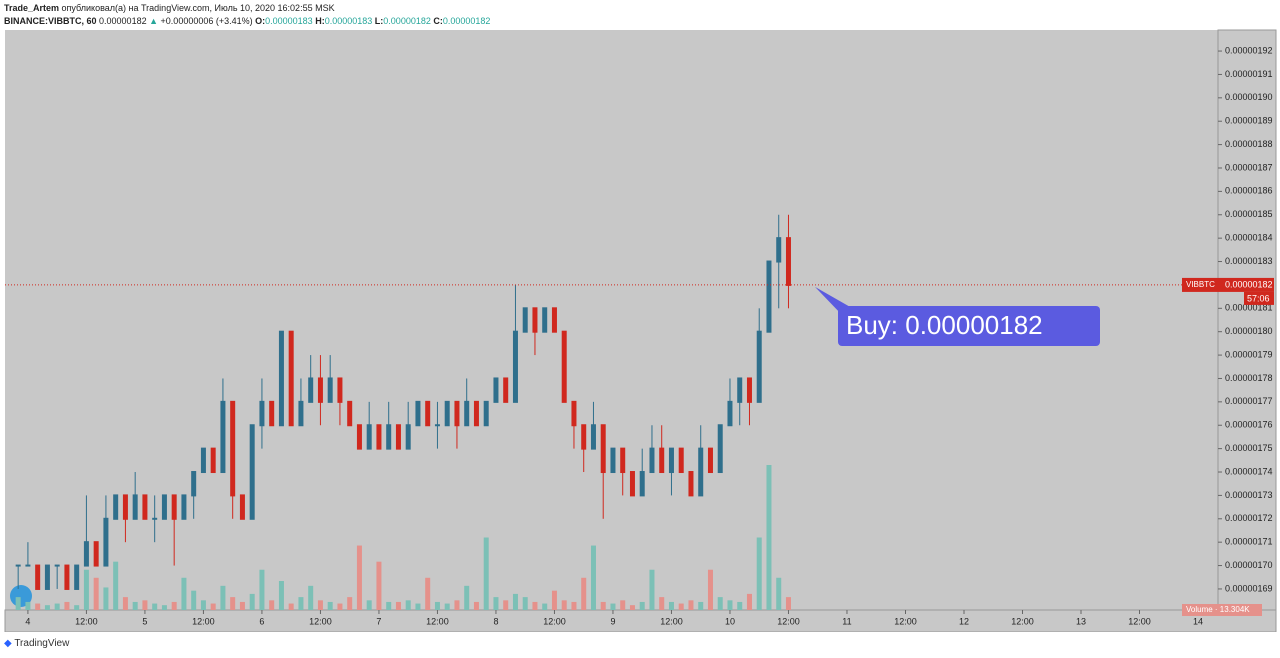 The image size is (1280, 658). What do you see at coordinates (612, 621) in the screenshot?
I see `x-tick-label: 9` at bounding box center [612, 621].